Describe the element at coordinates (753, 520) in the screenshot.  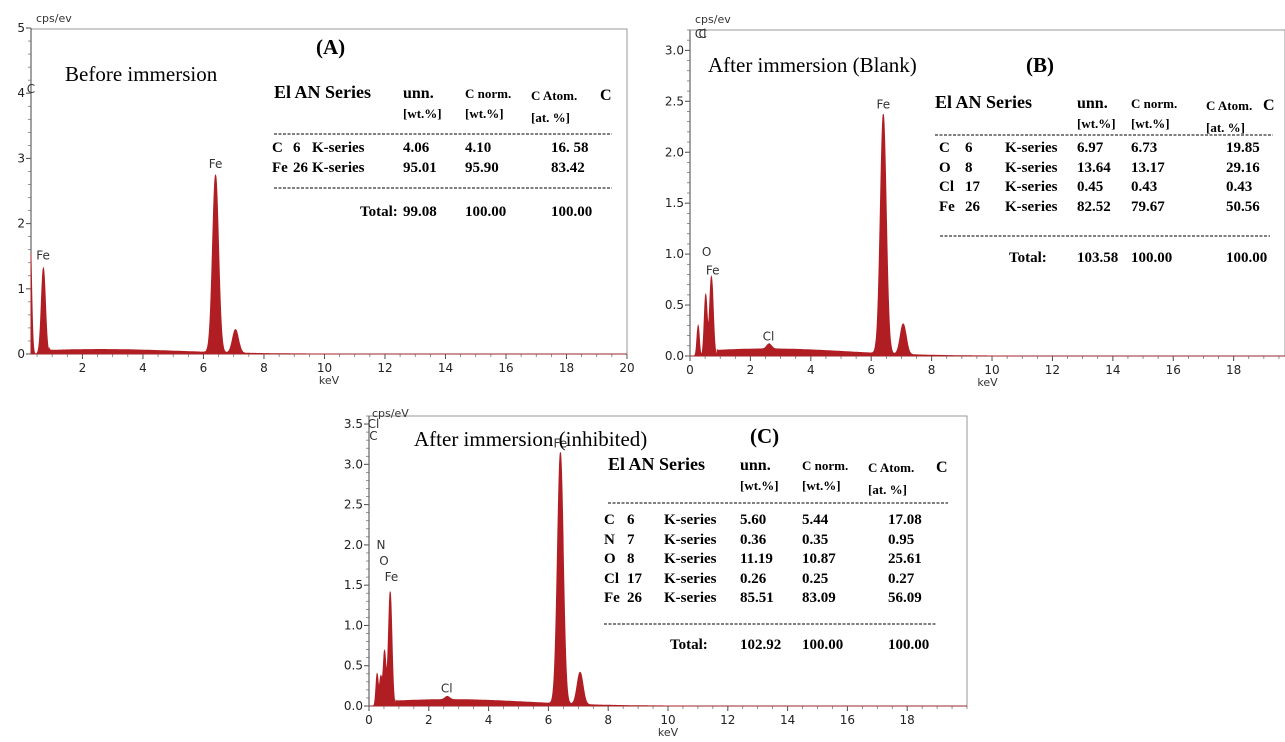
I see `cell-unn: 5.60` at that location.